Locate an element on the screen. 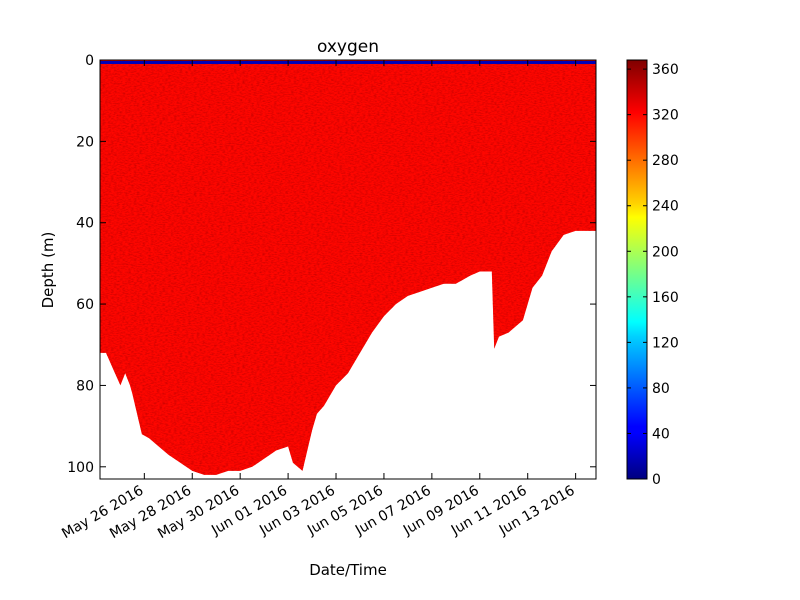 This screenshot has width=800, height=600. y-tick-label: 100 is located at coordinates (80, 468).